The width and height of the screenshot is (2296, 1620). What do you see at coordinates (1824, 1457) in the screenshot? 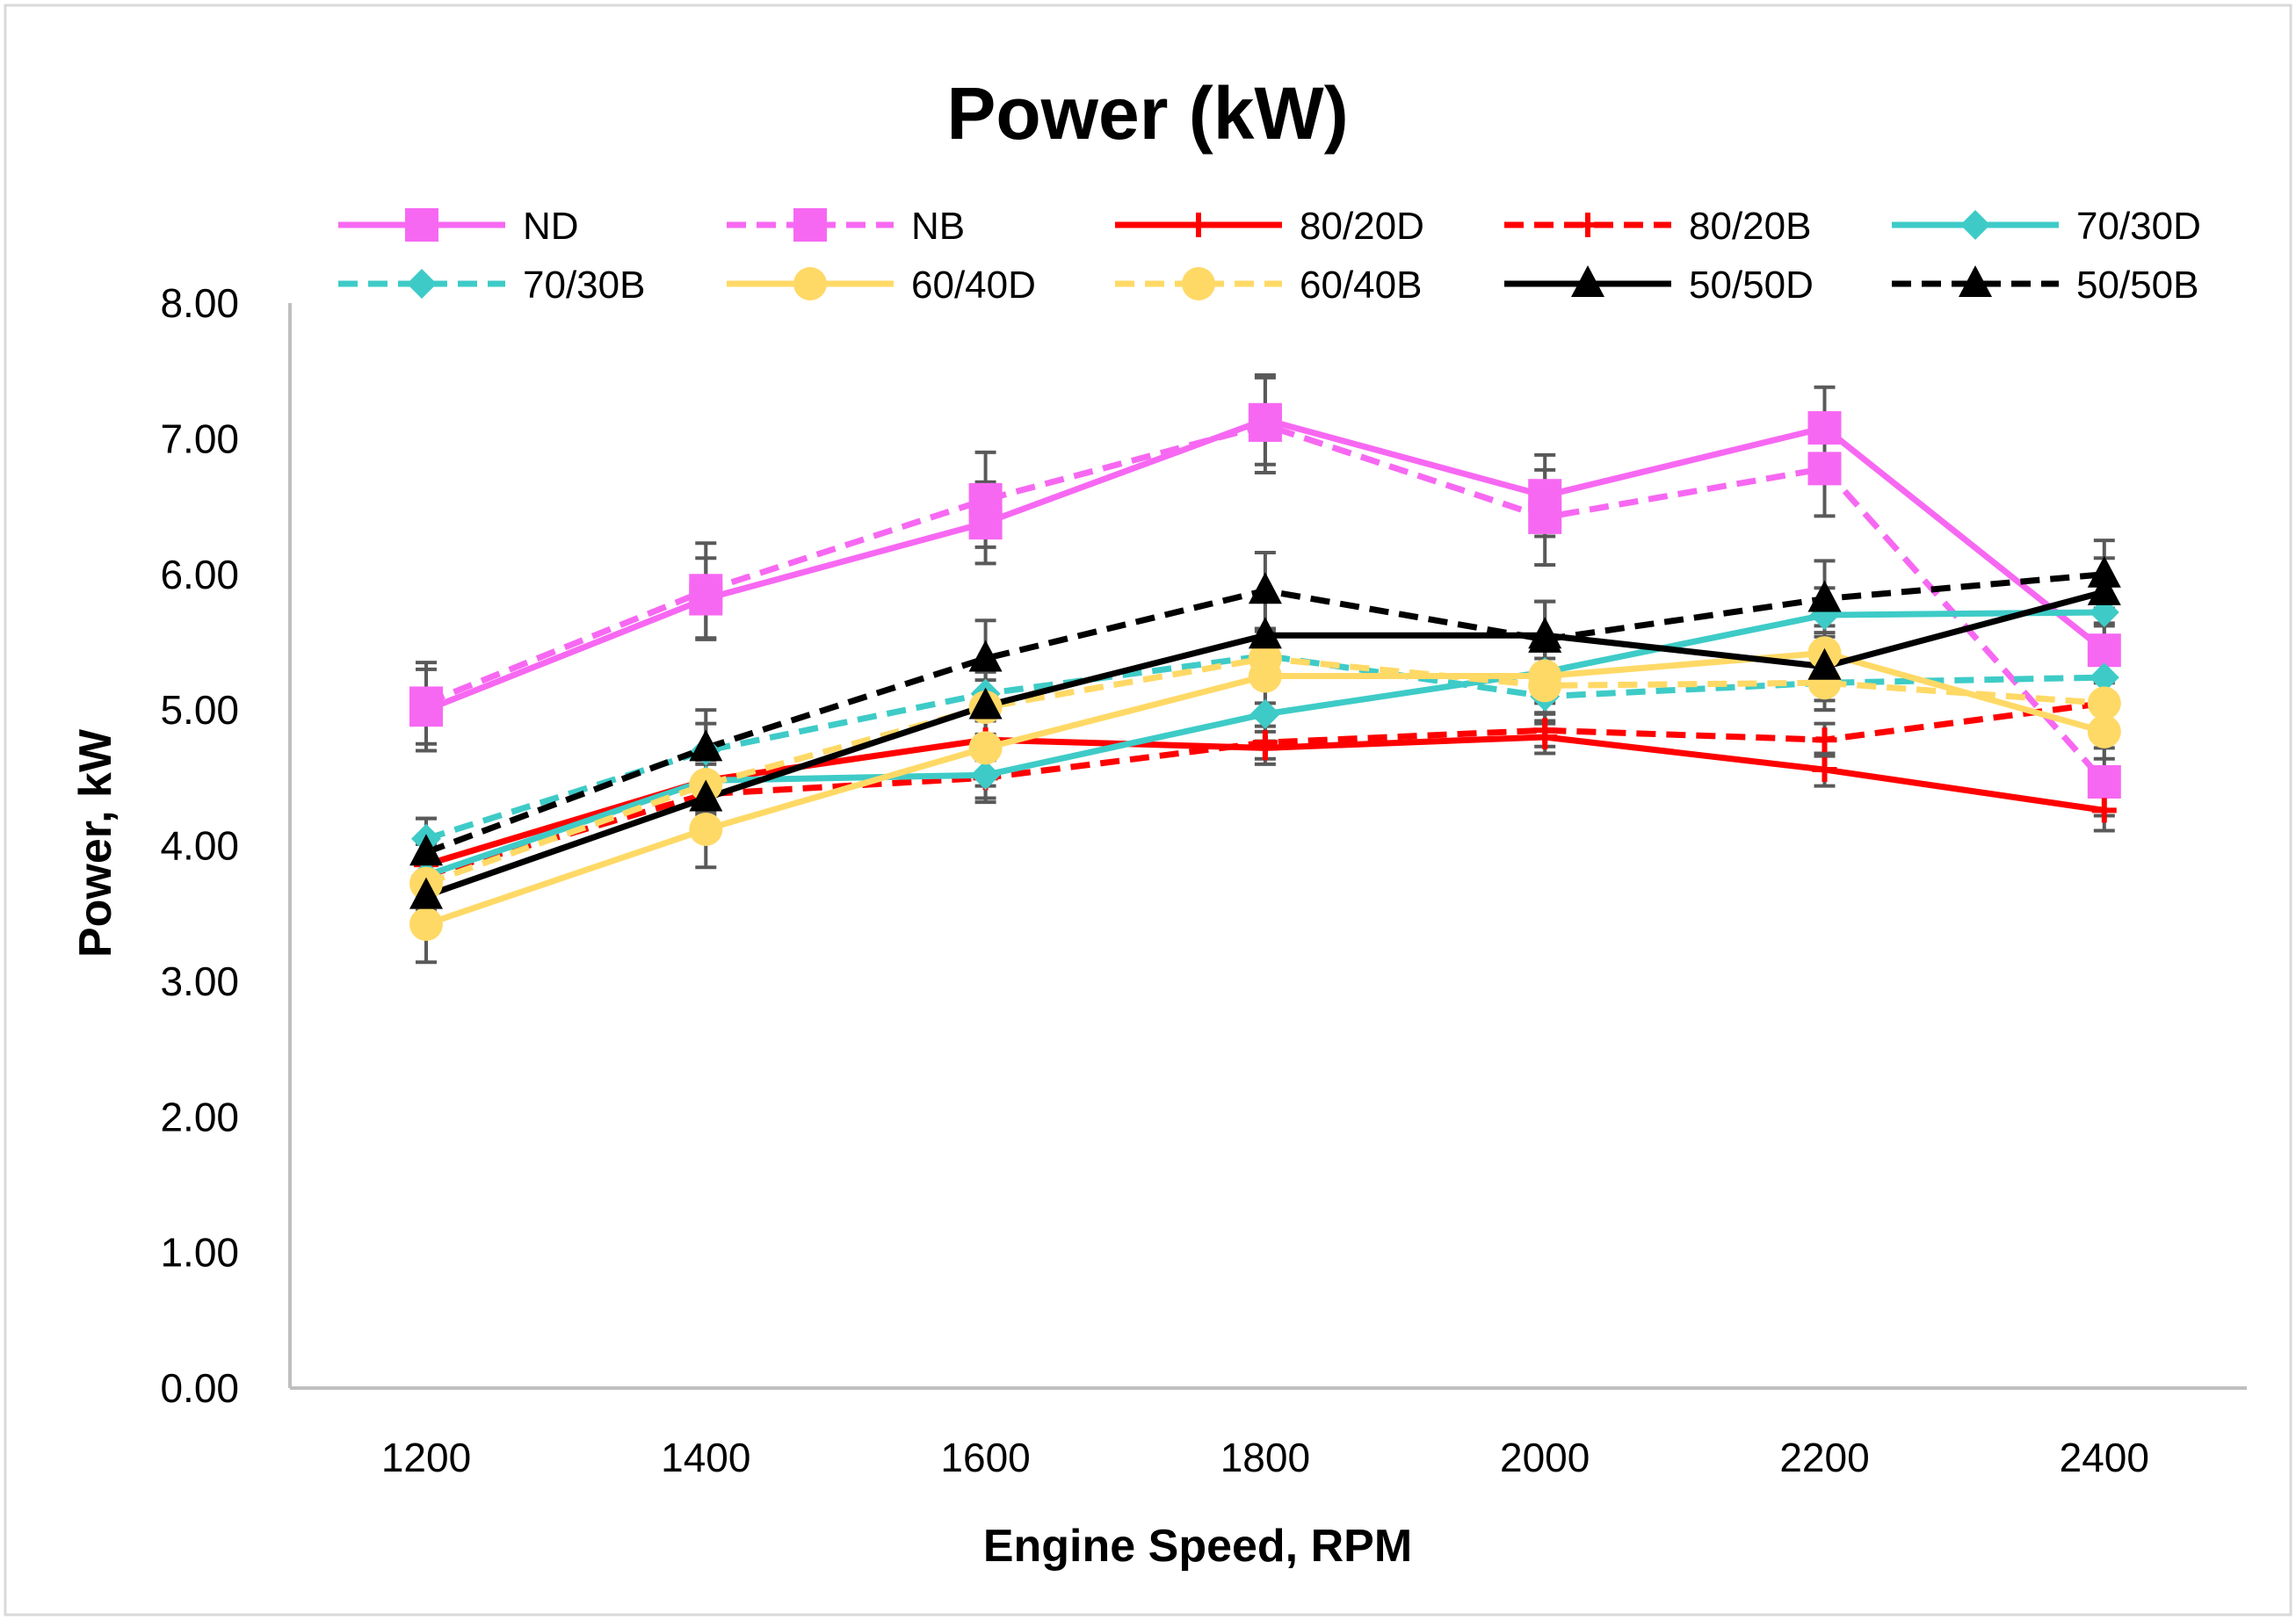
I see `x-tick-label: 2200` at bounding box center [1824, 1457].